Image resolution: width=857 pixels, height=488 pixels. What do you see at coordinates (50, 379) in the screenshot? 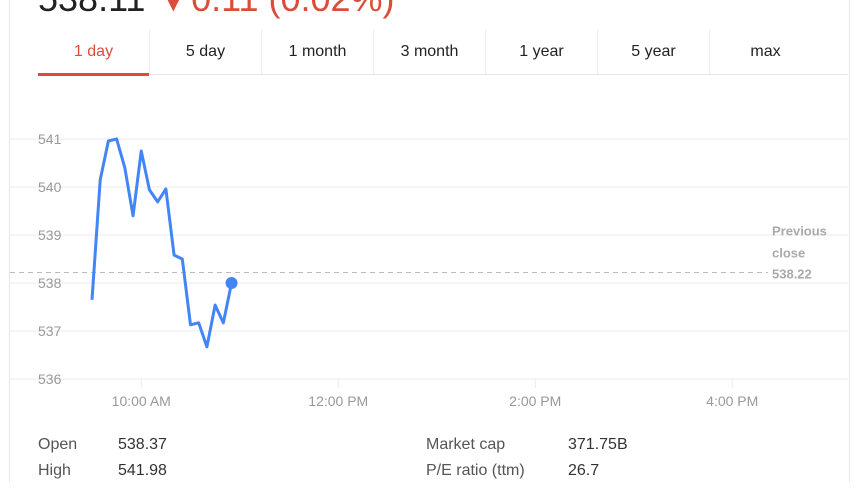
I see `y-tick-label: 536` at bounding box center [50, 379].